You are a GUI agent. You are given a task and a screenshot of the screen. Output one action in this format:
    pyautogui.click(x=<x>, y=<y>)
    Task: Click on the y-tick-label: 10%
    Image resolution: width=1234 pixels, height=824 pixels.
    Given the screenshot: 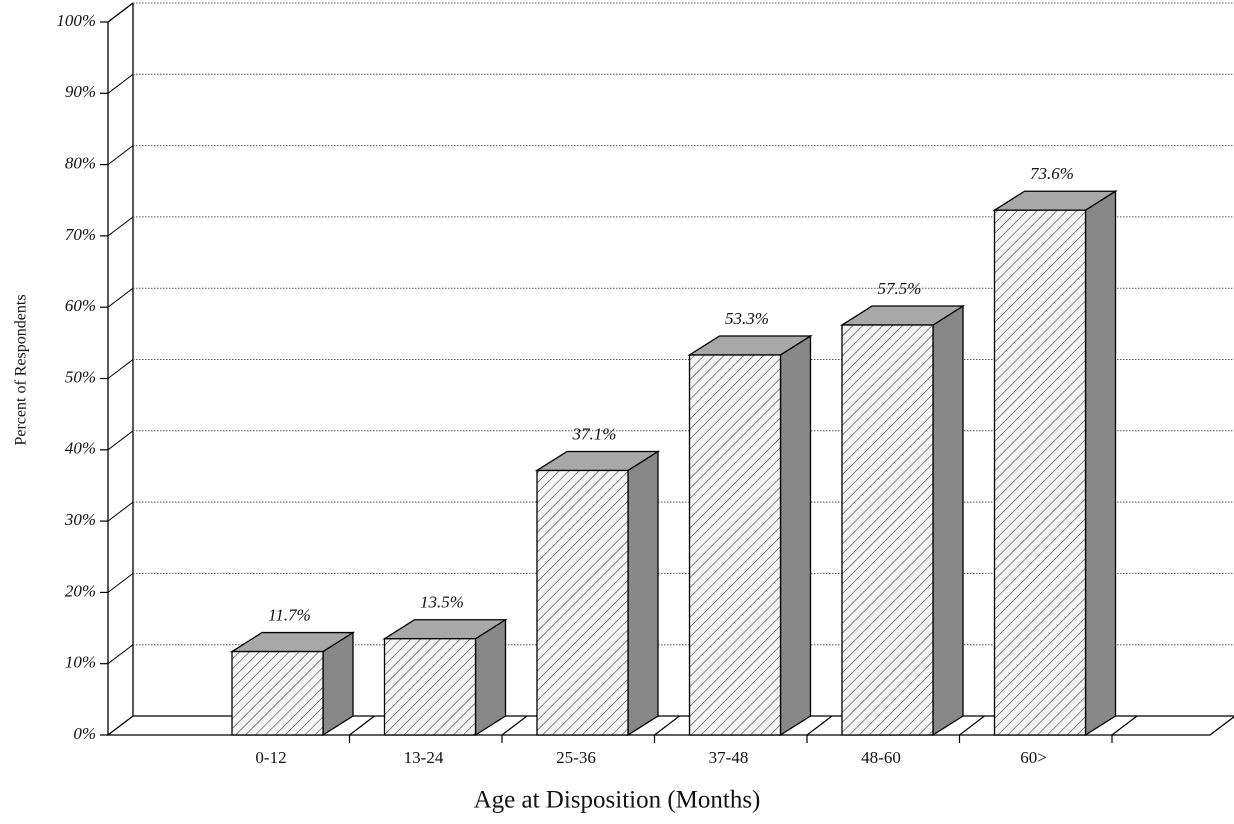 What is the action you would take?
    pyautogui.click(x=80, y=662)
    